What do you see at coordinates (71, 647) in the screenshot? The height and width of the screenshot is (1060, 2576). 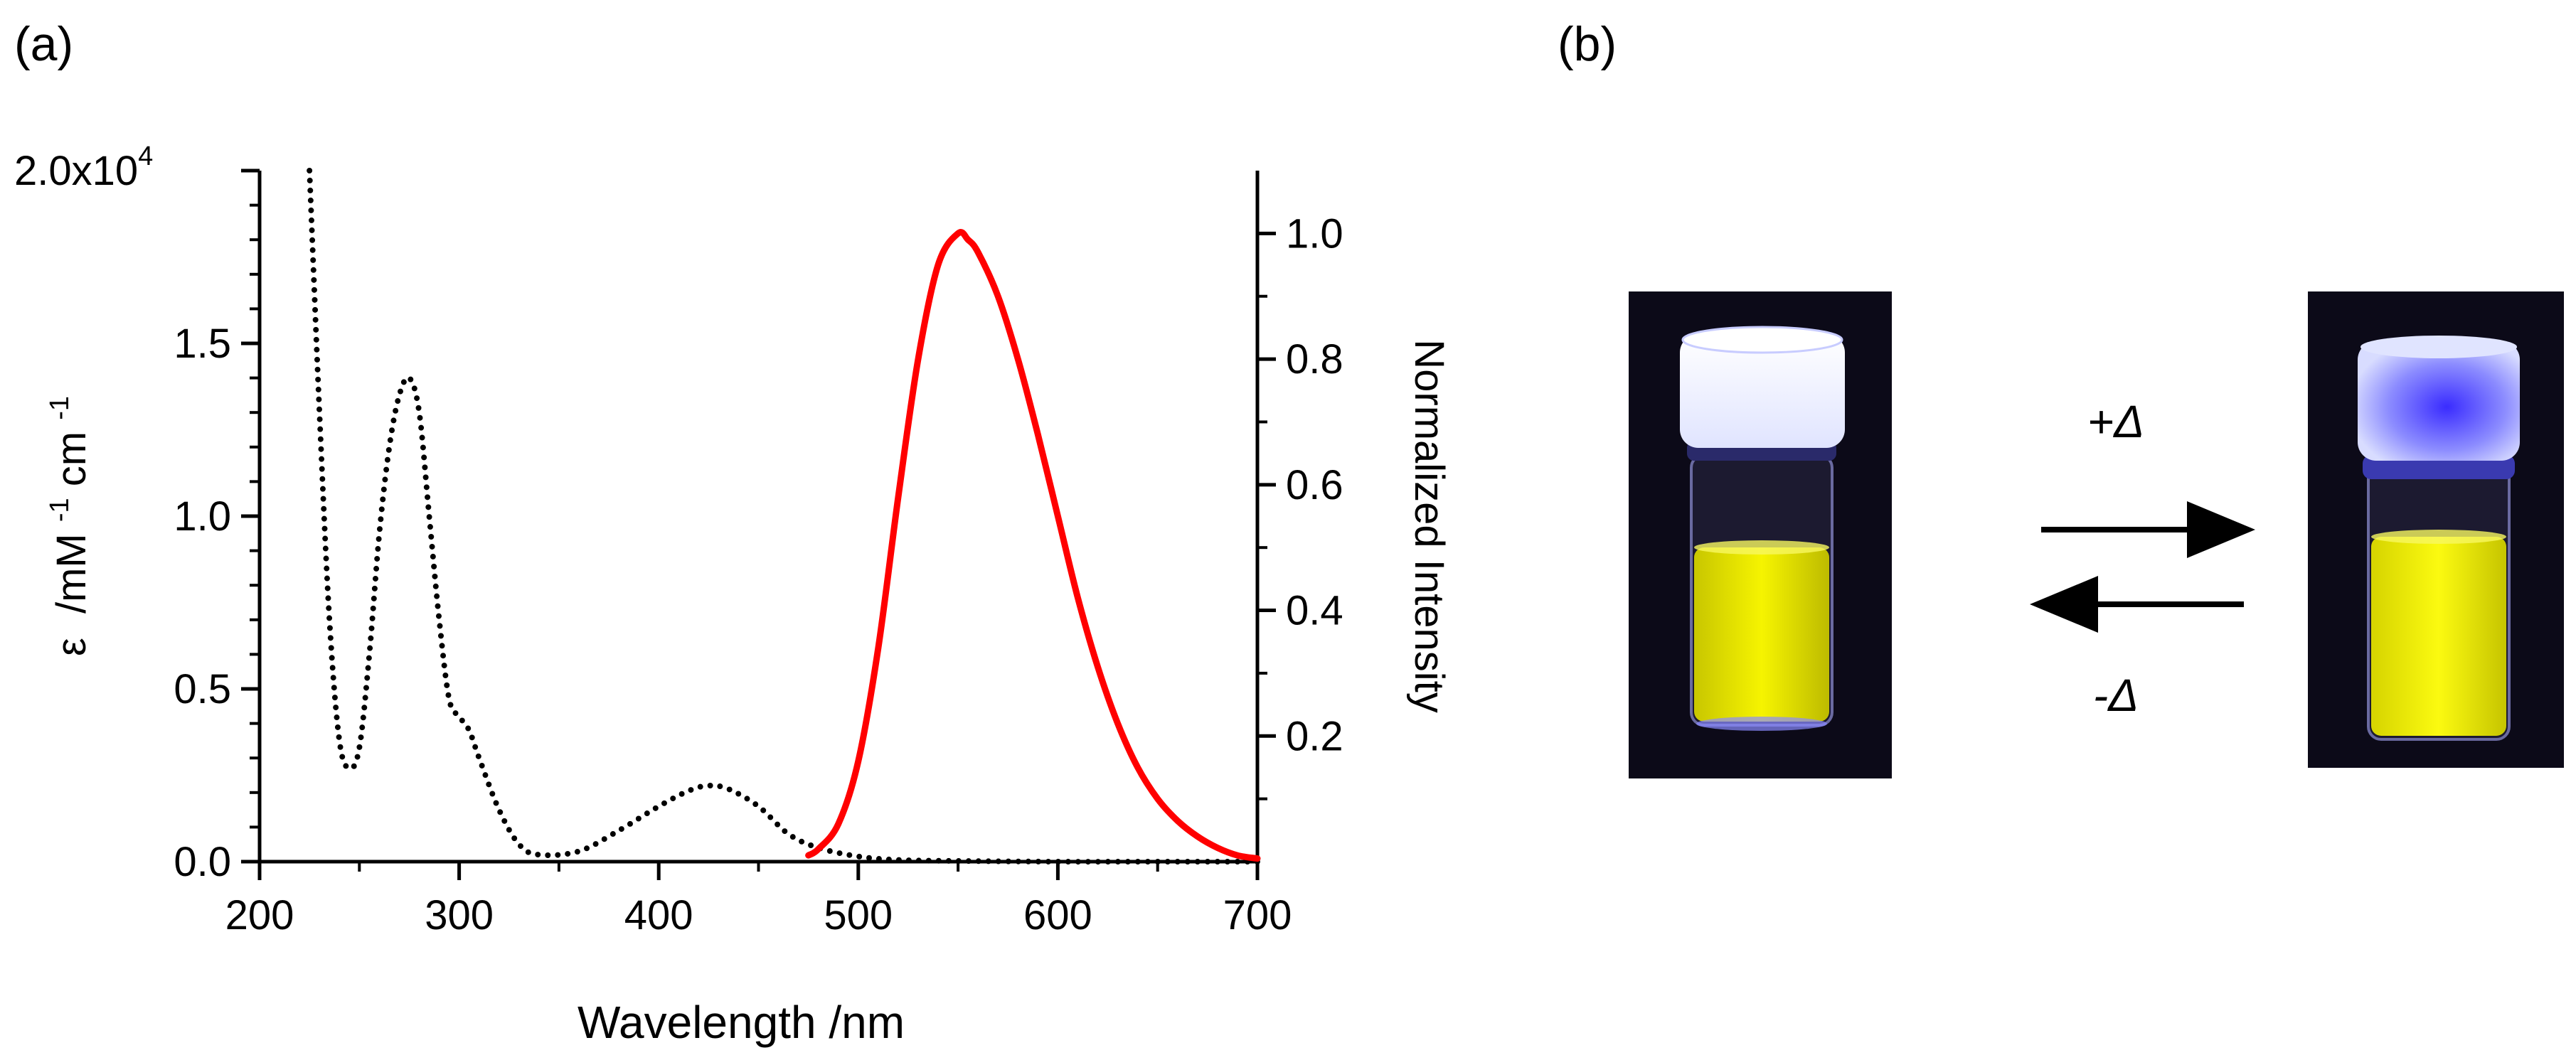 I see `left-axis-label-epsilon: ε` at bounding box center [71, 647].